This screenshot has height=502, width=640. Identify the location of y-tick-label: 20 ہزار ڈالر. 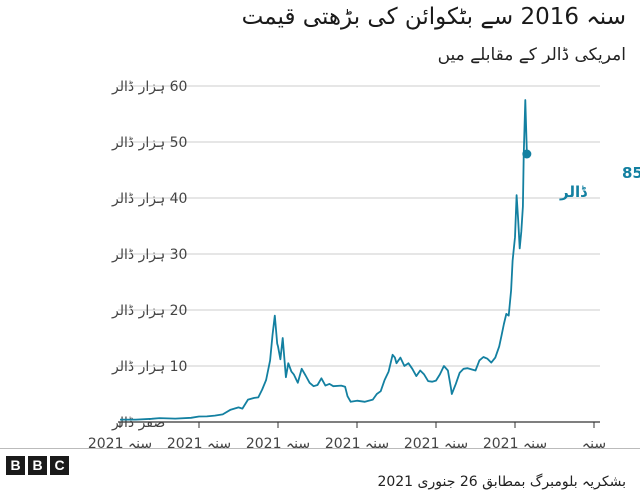
(149, 311).